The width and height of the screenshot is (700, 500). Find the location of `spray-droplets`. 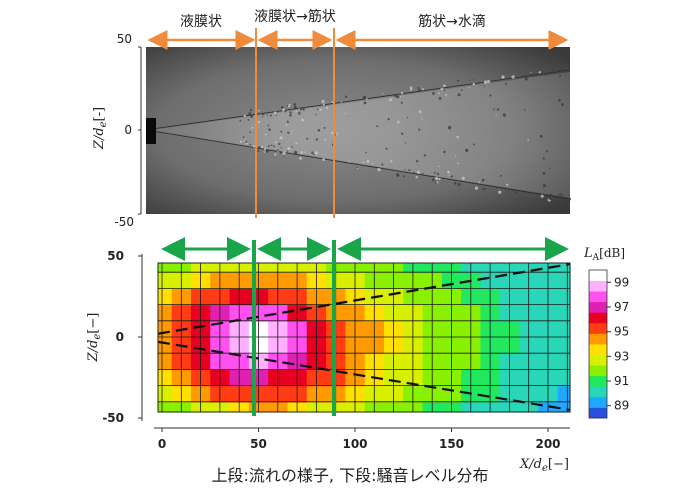

spray-droplets is located at coordinates (405, 135).